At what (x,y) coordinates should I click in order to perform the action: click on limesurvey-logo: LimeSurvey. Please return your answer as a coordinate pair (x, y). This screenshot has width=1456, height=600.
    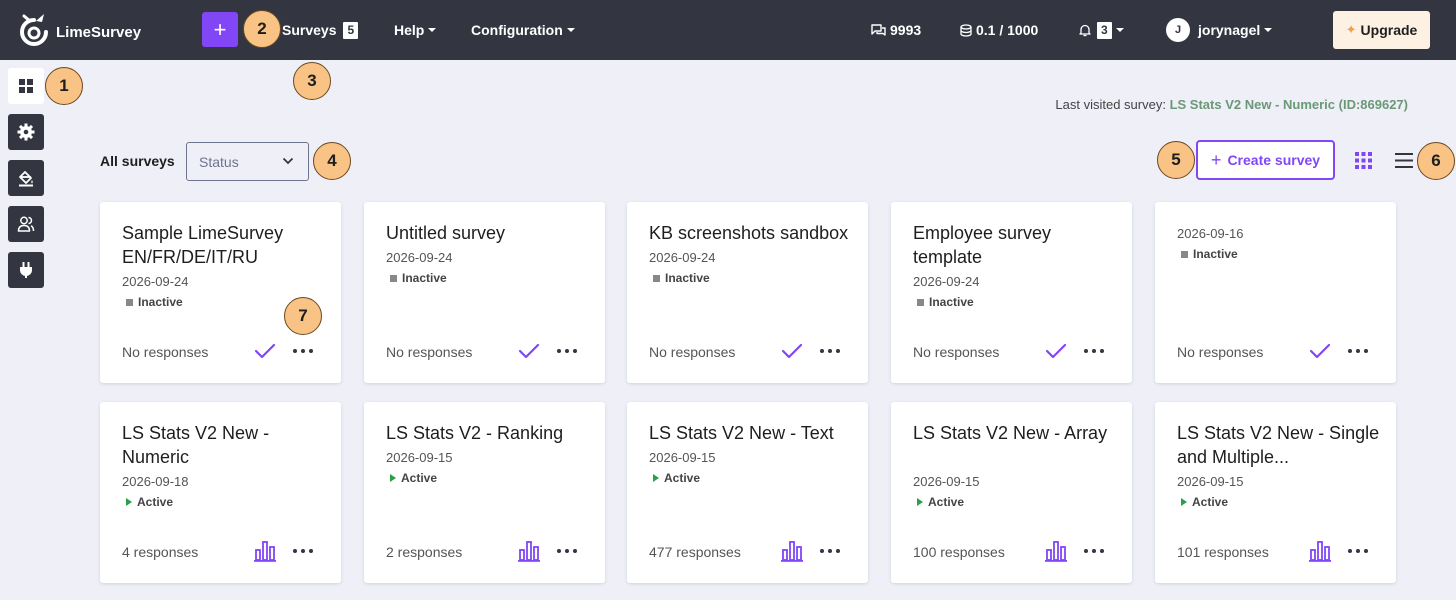
    Looking at the image, I should click on (79, 30).